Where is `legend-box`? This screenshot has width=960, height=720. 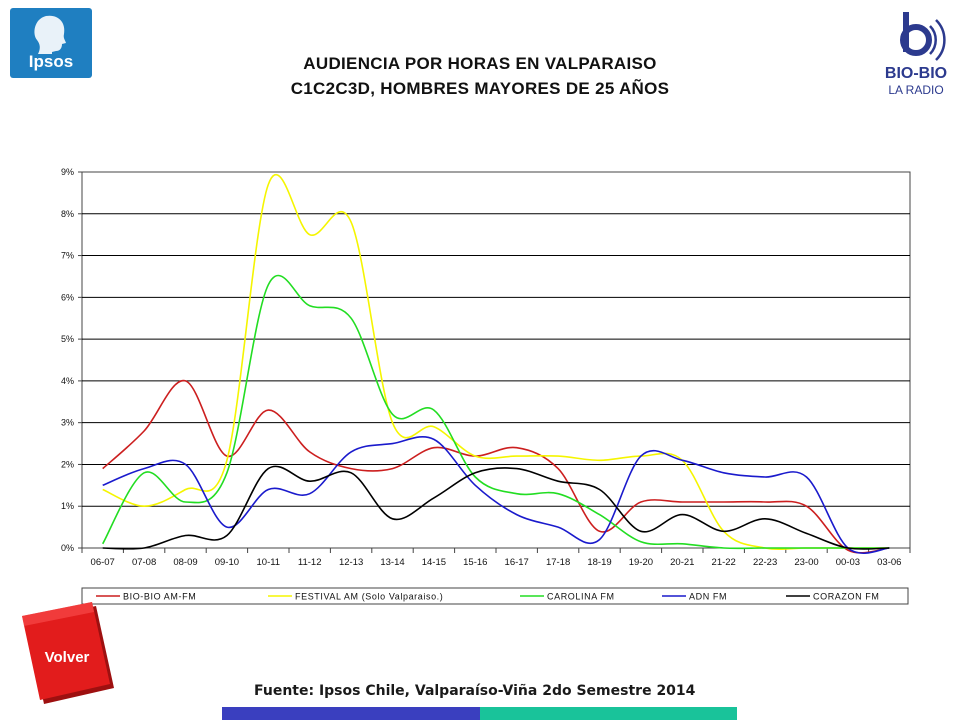
legend-box is located at coordinates (495, 596).